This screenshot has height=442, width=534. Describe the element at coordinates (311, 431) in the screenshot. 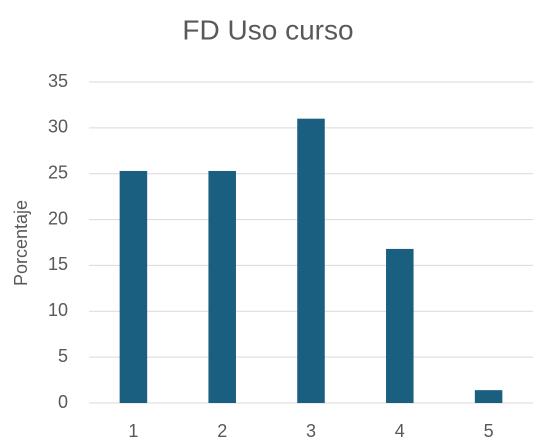

I see `x-tick-label: 3` at that location.